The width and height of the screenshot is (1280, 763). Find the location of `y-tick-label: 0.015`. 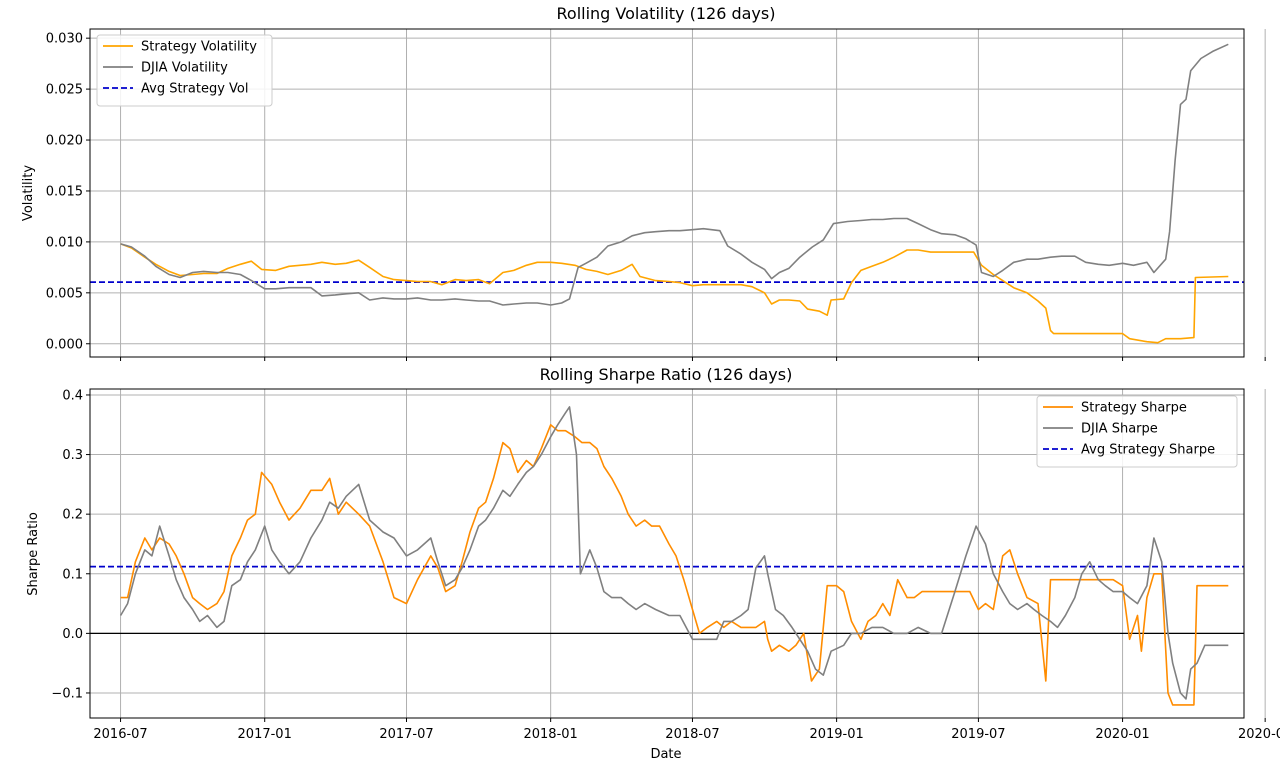

y-tick-label: 0.015 is located at coordinates (64, 191).